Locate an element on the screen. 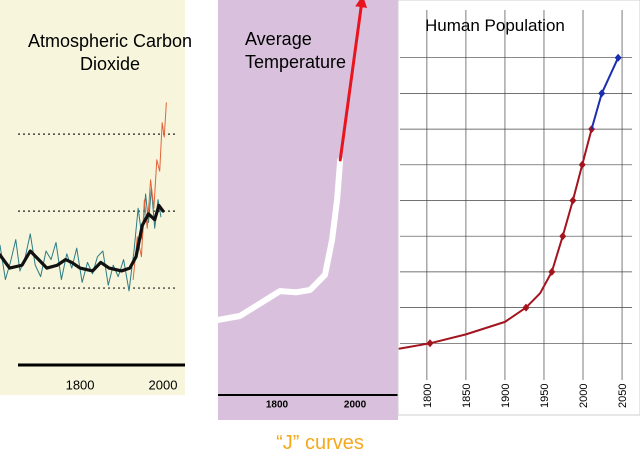 Image resolution: width=640 pixels, height=461 pixels. caption: “J” curves is located at coordinates (320, 443).